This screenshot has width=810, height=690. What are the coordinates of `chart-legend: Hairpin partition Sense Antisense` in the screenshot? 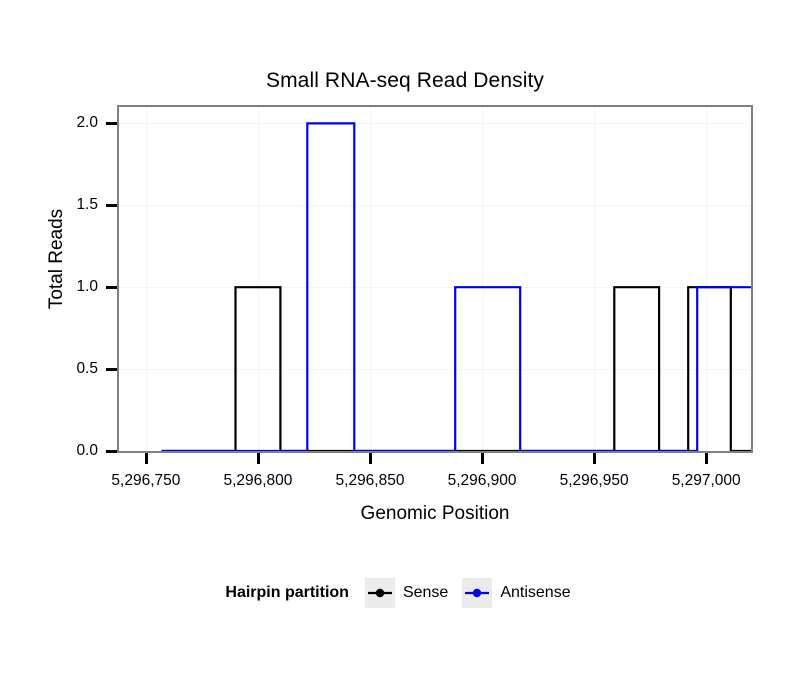 It's located at (405, 593).